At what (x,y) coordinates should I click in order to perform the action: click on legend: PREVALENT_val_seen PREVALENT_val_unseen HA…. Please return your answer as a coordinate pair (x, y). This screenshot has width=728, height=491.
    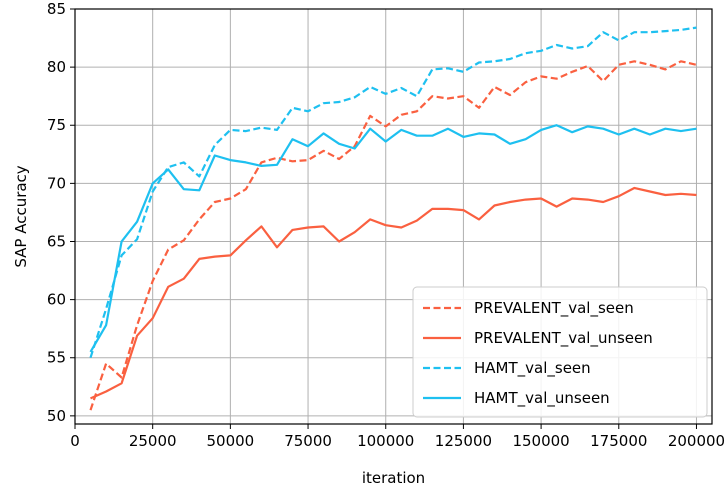
    Looking at the image, I should click on (560, 352).